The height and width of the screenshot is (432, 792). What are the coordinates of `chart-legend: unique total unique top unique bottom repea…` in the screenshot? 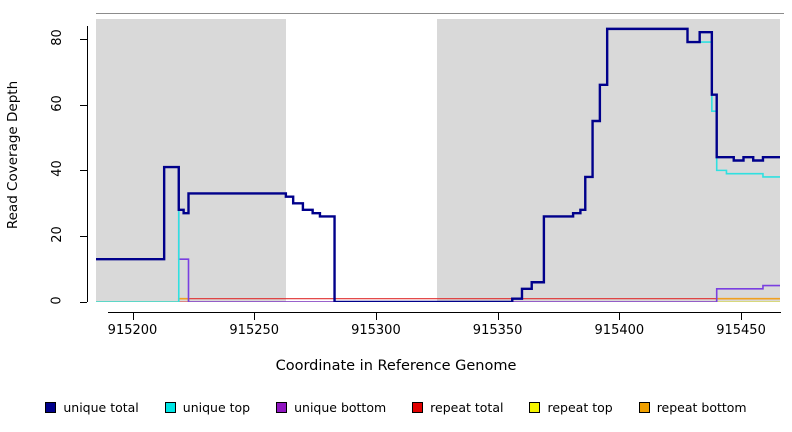 It's located at (396, 407).